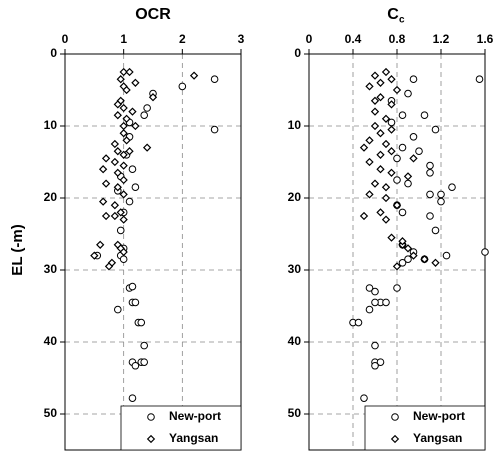 The height and width of the screenshot is (456, 500). Describe the element at coordinates (241, 39) in the screenshot. I see `x-tick-label: 3` at that location.